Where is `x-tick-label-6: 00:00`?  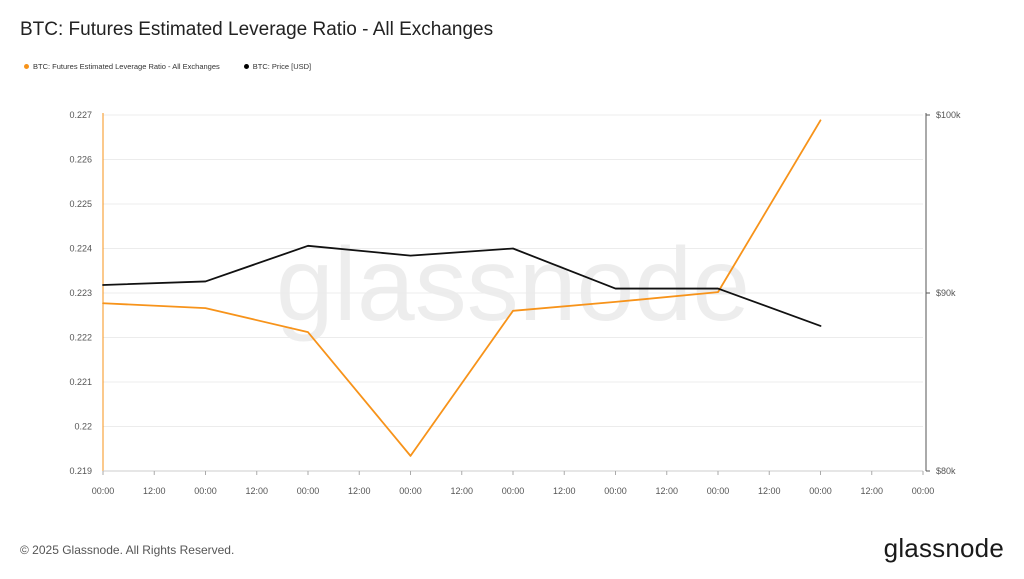 x-tick-label-6: 00:00 is located at coordinates (410, 491).